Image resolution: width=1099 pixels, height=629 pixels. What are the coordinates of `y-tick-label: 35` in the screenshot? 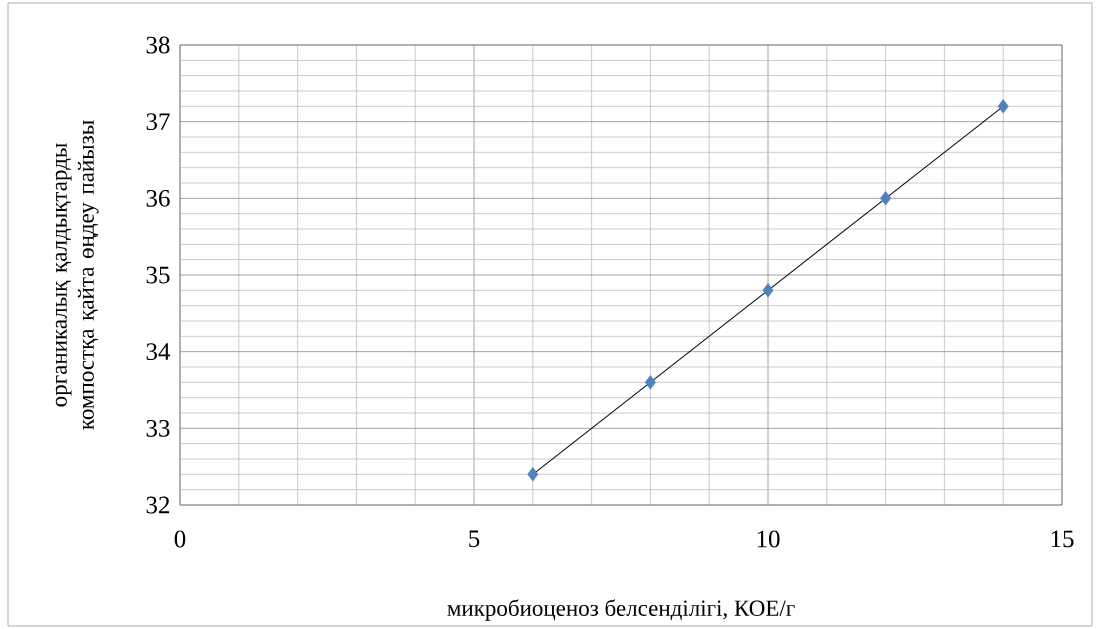 It's located at (158, 275).